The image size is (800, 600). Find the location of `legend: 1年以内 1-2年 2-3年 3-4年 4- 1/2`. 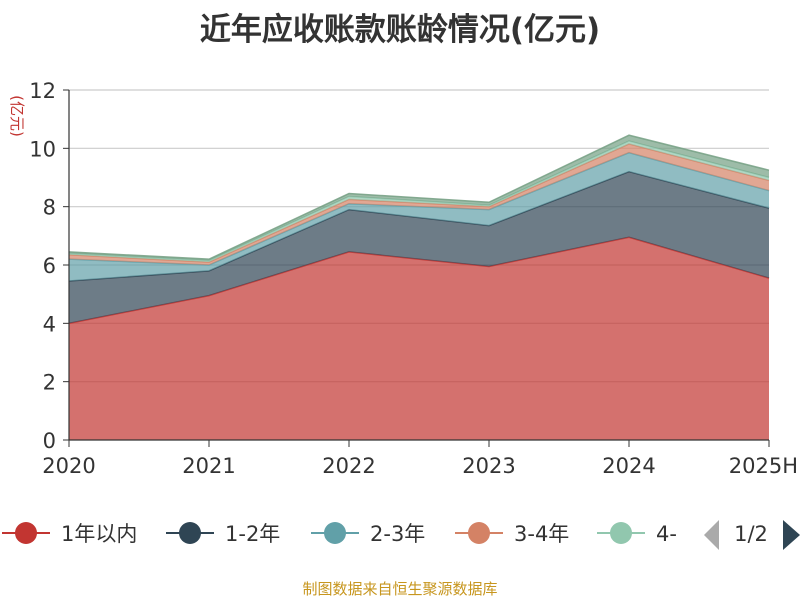

legend: 1年以内 1-2年 2-3年 3-4年 4- 1/2 is located at coordinates (401, 535).